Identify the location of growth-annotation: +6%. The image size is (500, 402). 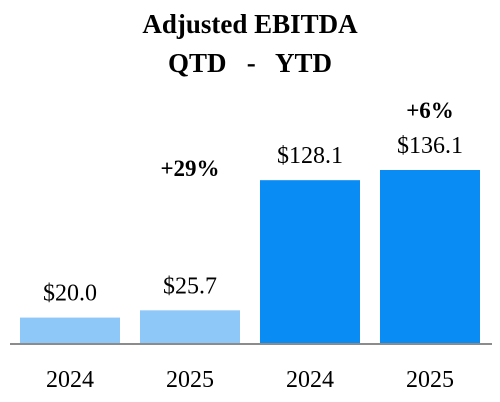
(430, 110).